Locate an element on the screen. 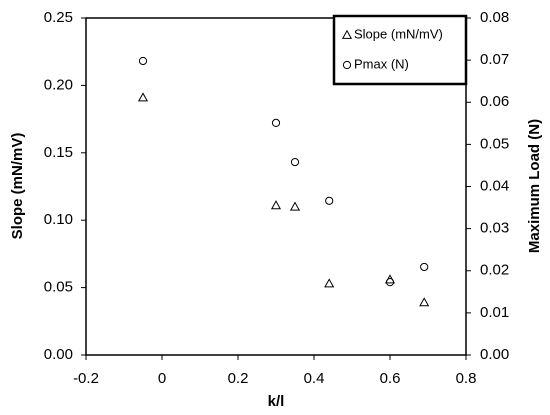 The height and width of the screenshot is (415, 550). y2-tick-label: 0.02 is located at coordinates (494, 270).